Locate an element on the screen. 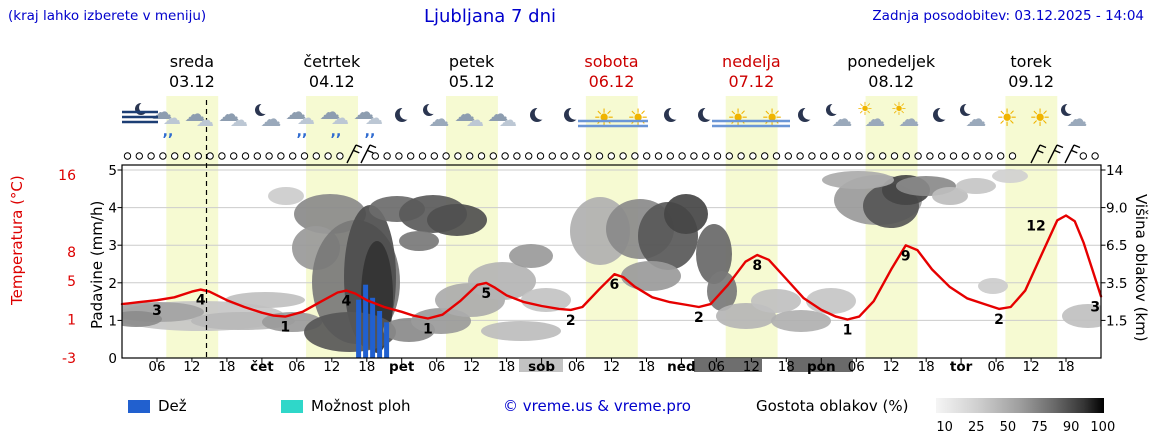  rain-legend-label: Dež is located at coordinates (172, 406).